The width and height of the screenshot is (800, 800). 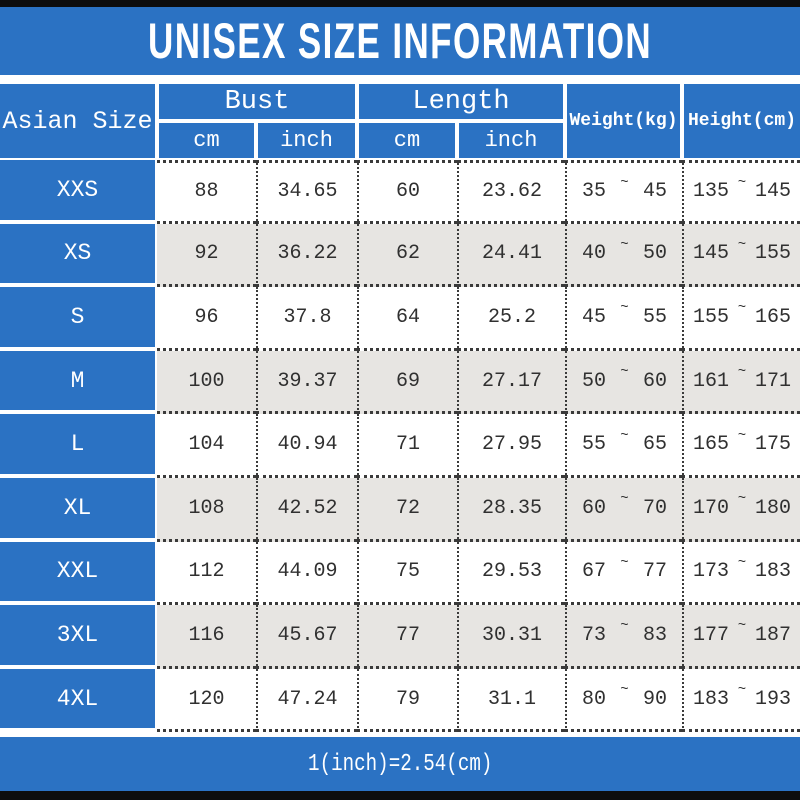 What do you see at coordinates (206, 255) in the screenshot?
I see `bust-cm-cell: 92` at bounding box center [206, 255].